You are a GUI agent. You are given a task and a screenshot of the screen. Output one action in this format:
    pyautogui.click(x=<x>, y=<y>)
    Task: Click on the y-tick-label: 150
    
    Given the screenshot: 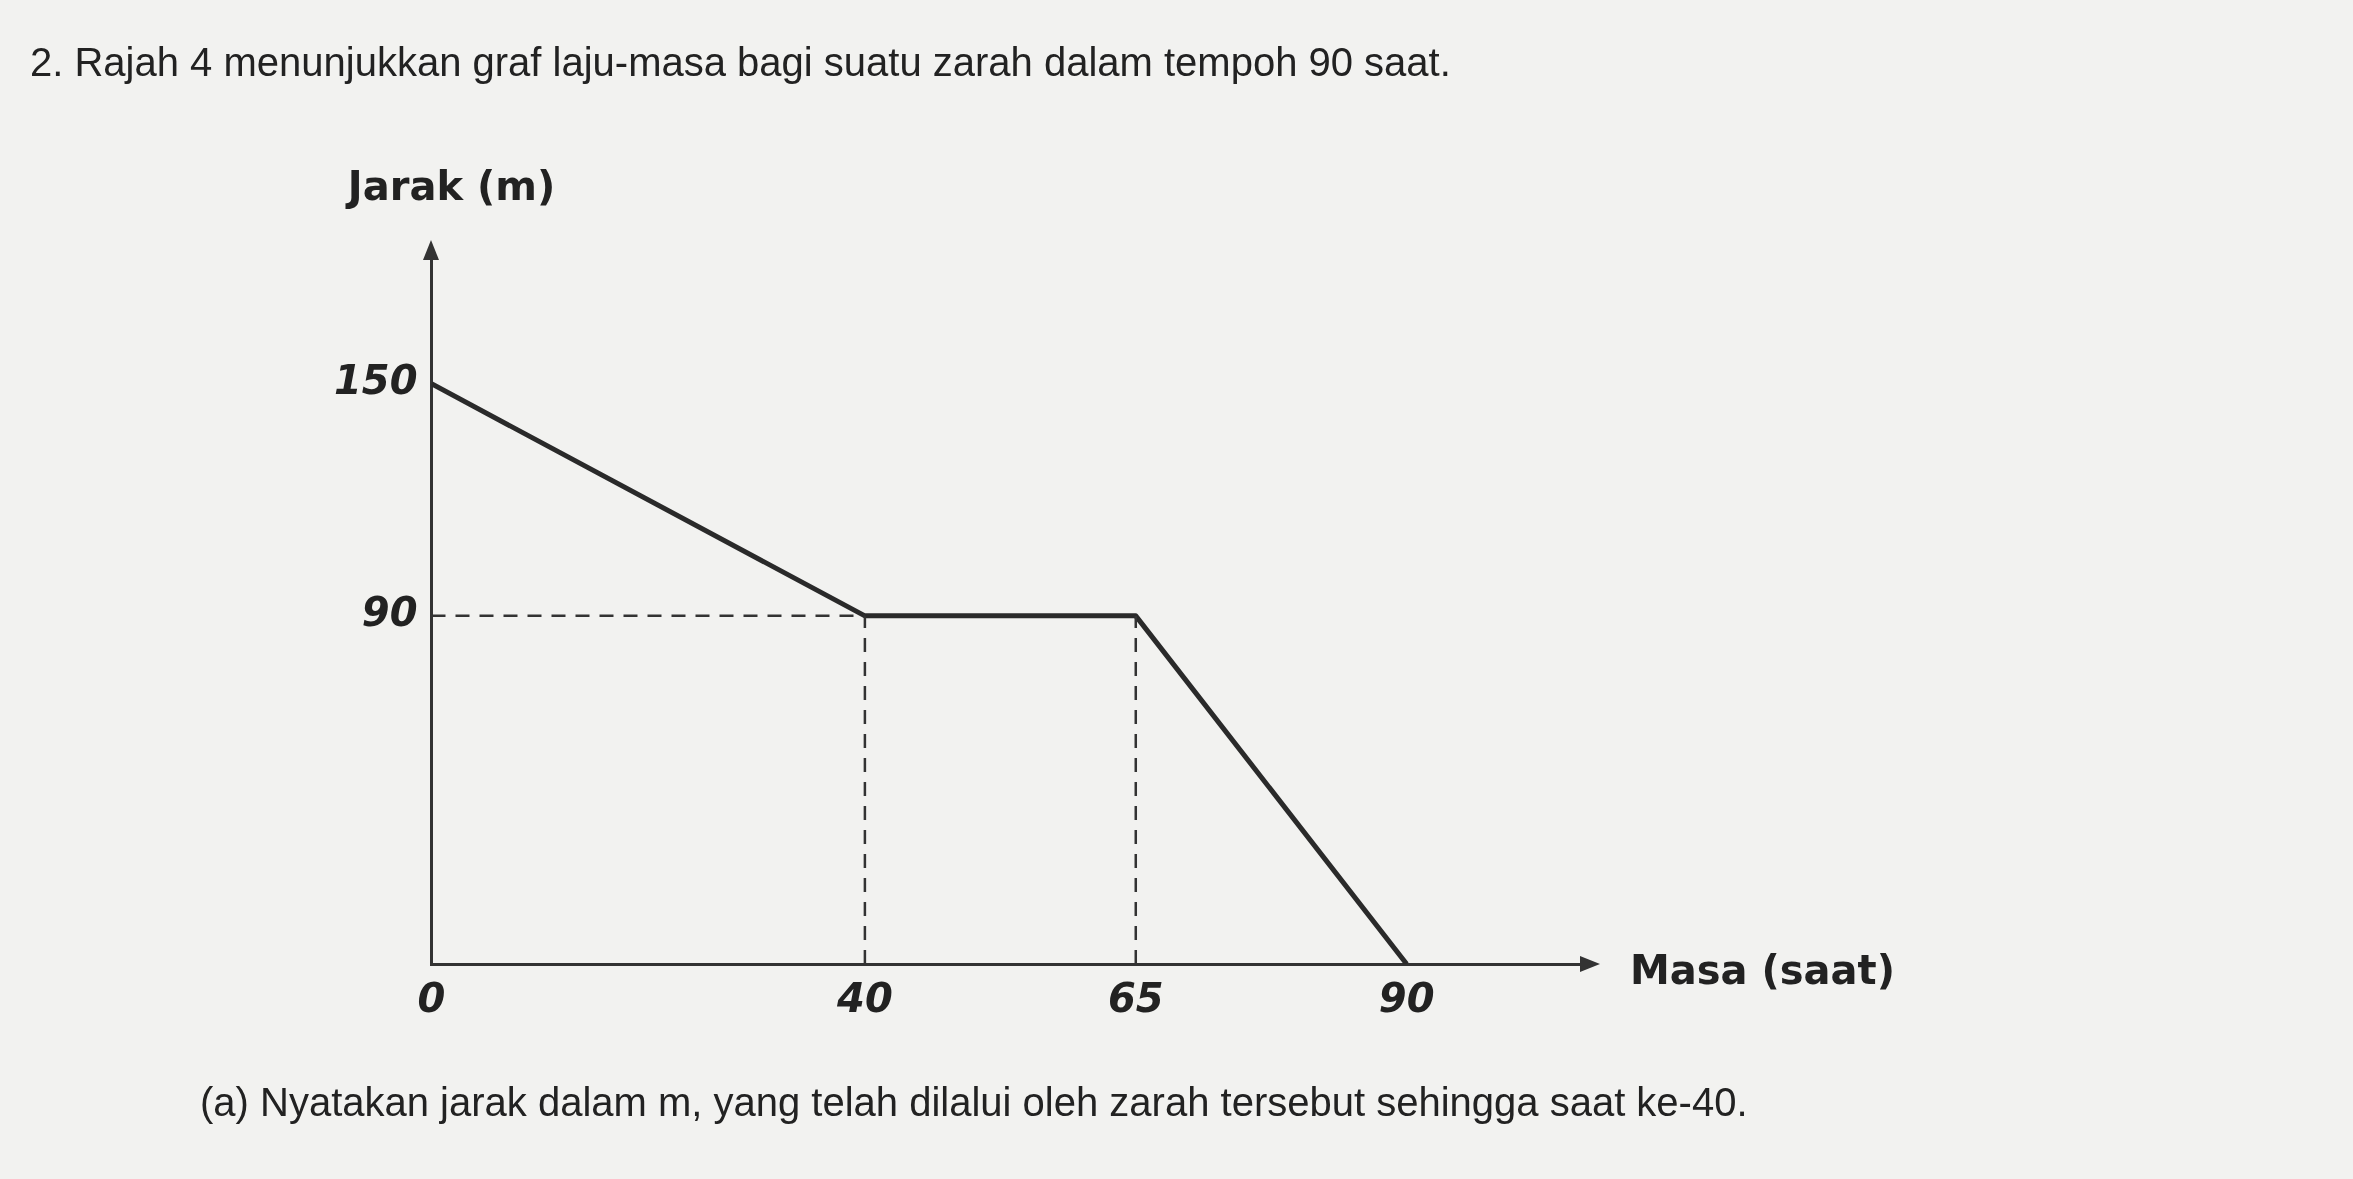 What is the action you would take?
    pyautogui.click(x=376, y=380)
    